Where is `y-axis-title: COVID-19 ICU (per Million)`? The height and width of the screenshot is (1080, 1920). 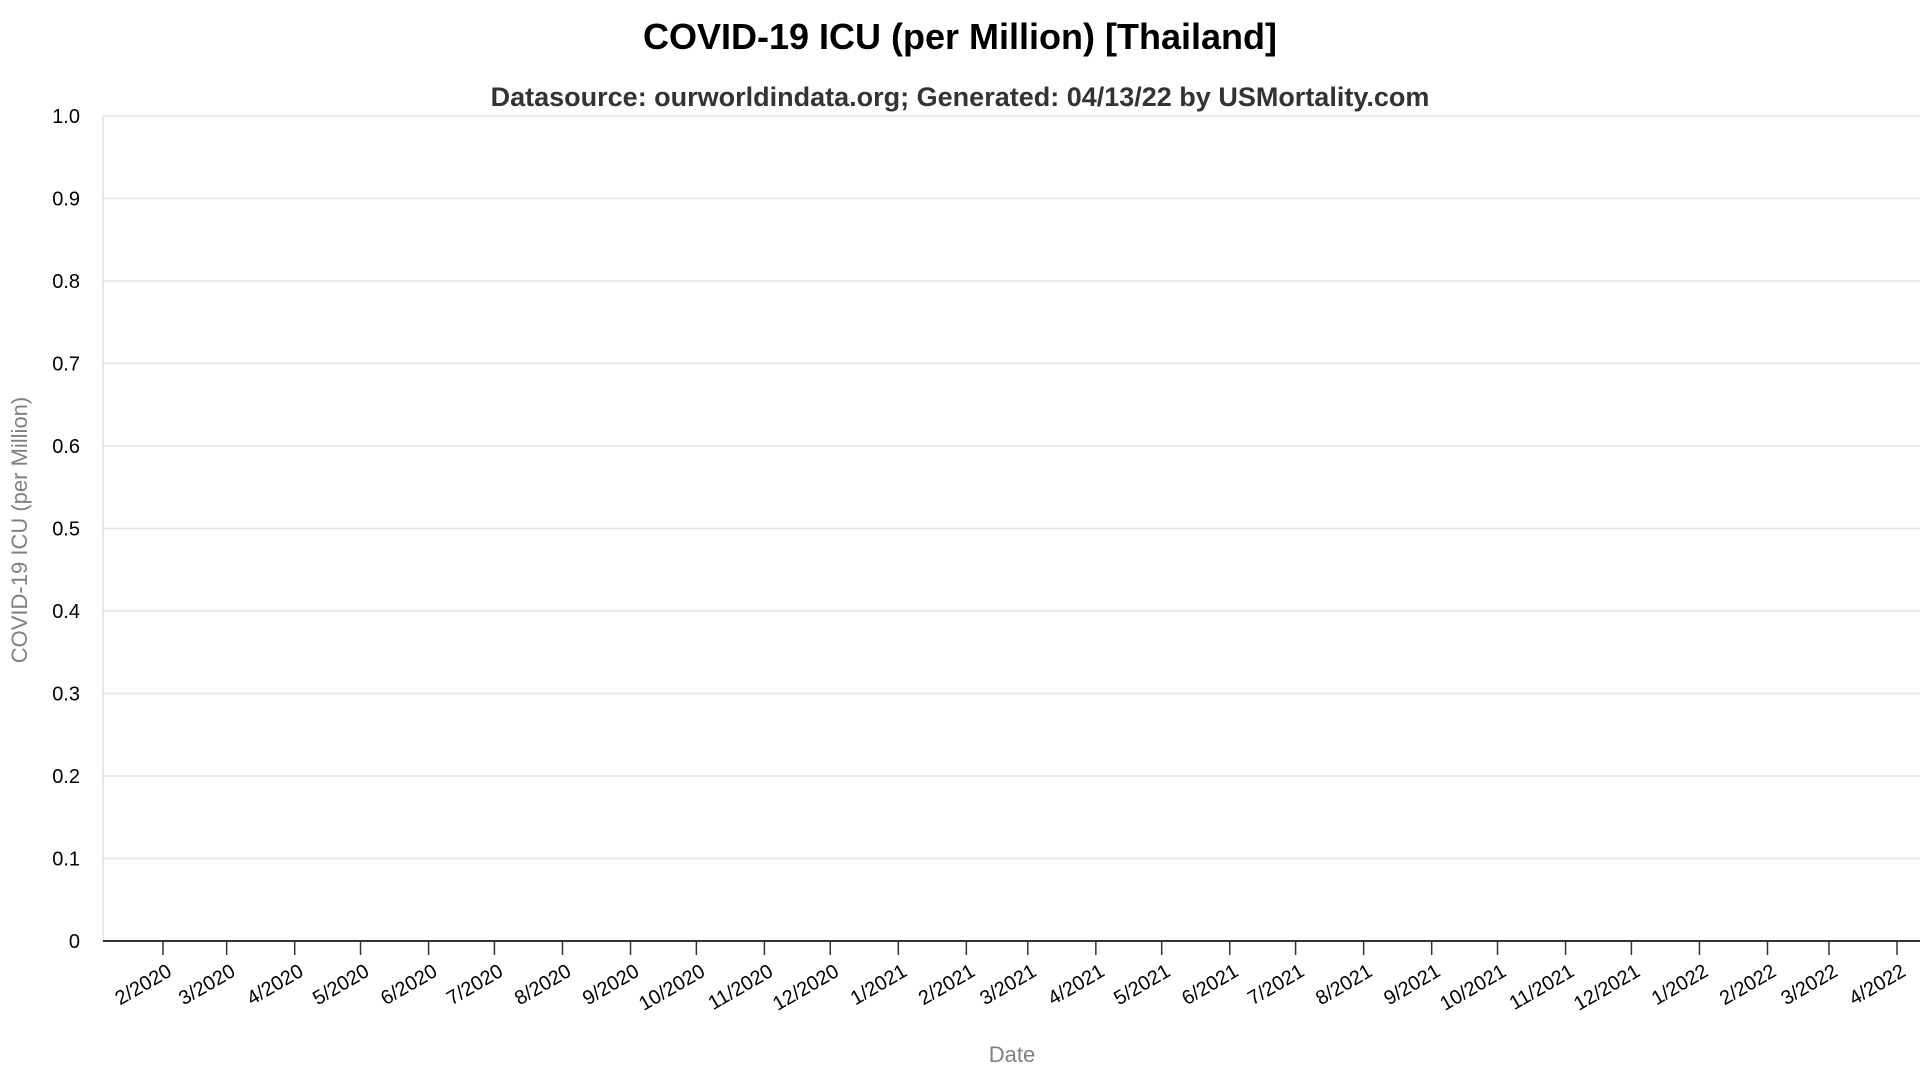 y-axis-title: COVID-19 ICU (per Million) is located at coordinates (19, 530).